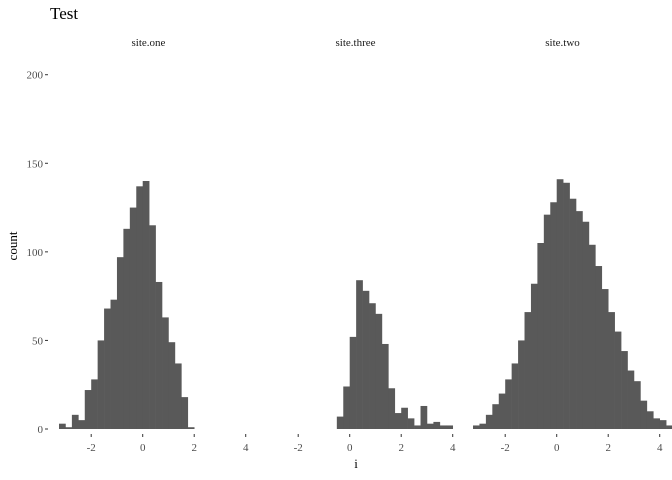 The width and height of the screenshot is (672, 480). Describe the element at coordinates (35, 164) in the screenshot. I see `y-tick-label: 150` at that location.